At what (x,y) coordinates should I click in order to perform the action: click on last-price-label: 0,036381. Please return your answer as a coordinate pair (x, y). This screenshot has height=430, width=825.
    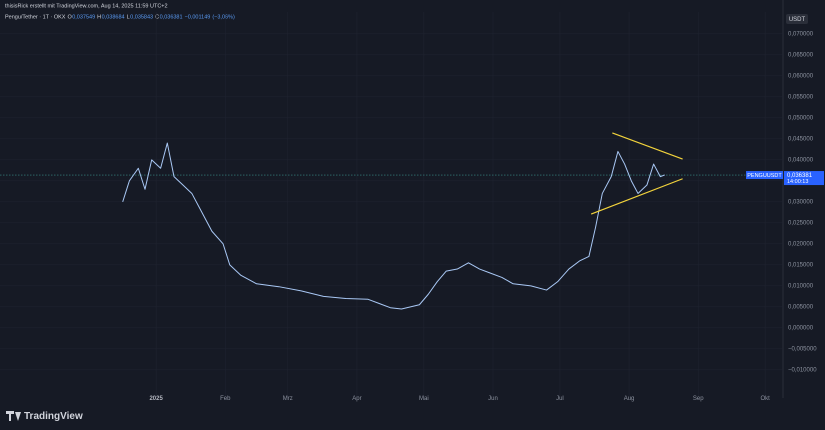
    Looking at the image, I should click on (800, 176).